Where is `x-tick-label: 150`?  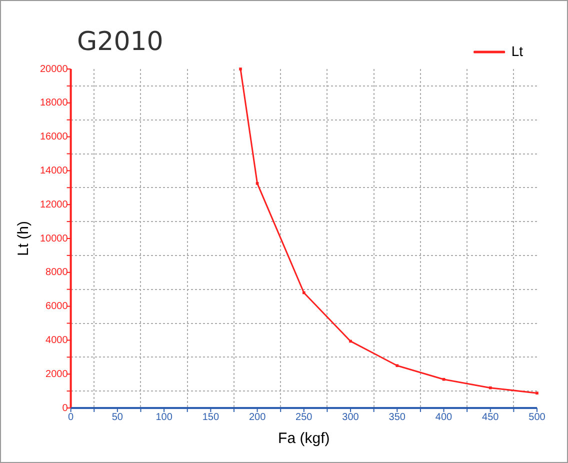 x-tick-label: 150 is located at coordinates (211, 417).